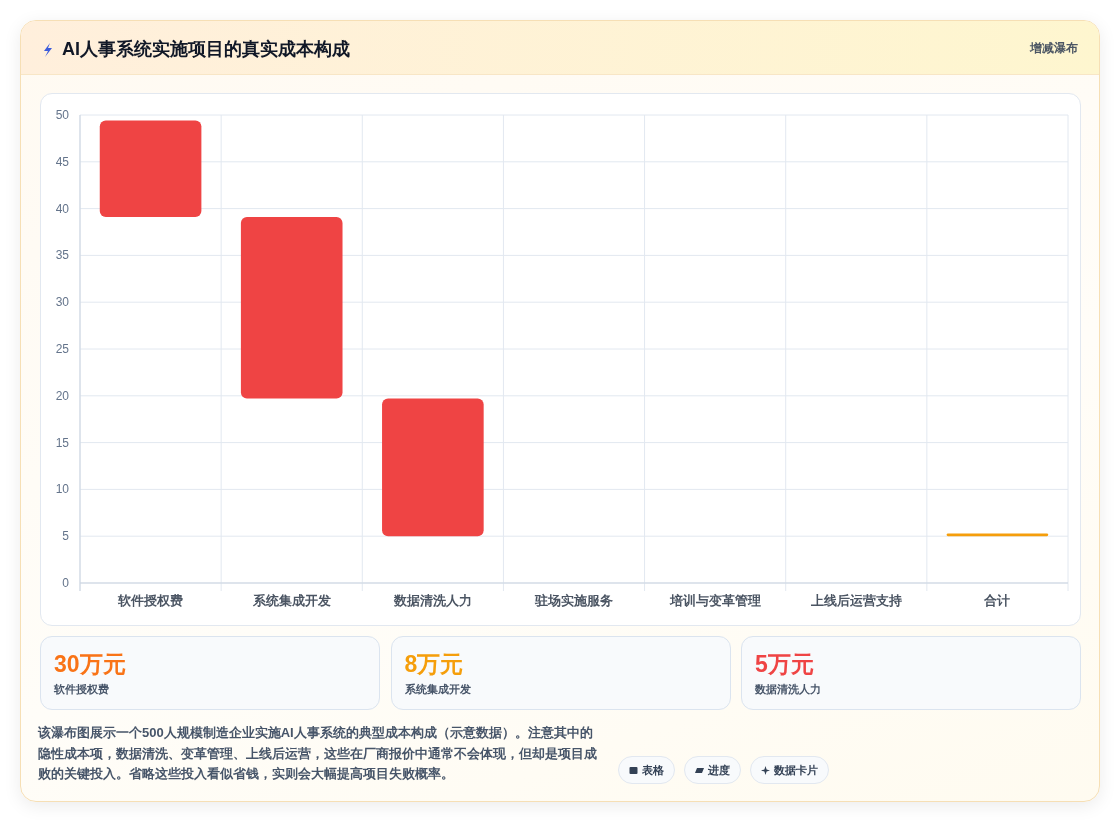  Describe the element at coordinates (434, 664) in the screenshot. I see `text: 8万元` at that location.